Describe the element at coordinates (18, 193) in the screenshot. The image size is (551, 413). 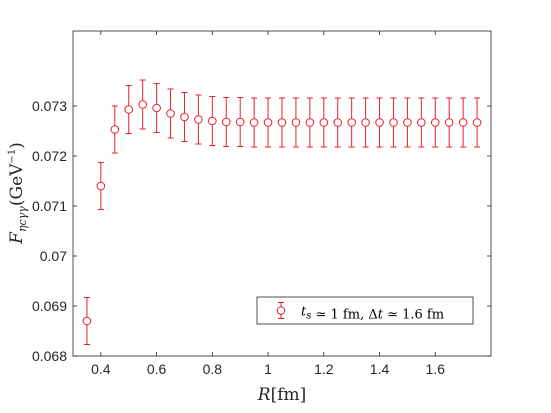
I see `y-axis-label: Fηcγγ(GeV−1)` at that location.